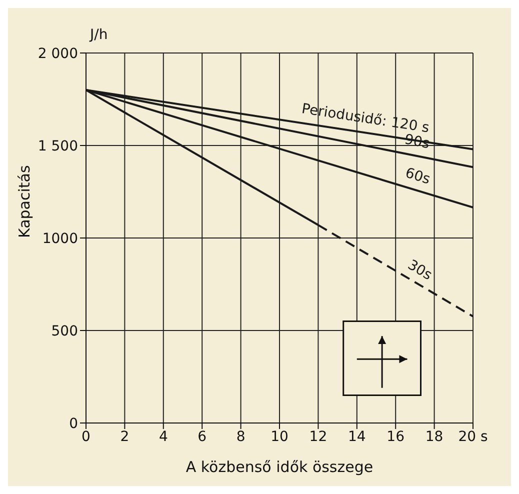 This screenshot has height=494, width=519. Describe the element at coordinates (357, 436) in the screenshot. I see `x-tick-label: 14` at that location.